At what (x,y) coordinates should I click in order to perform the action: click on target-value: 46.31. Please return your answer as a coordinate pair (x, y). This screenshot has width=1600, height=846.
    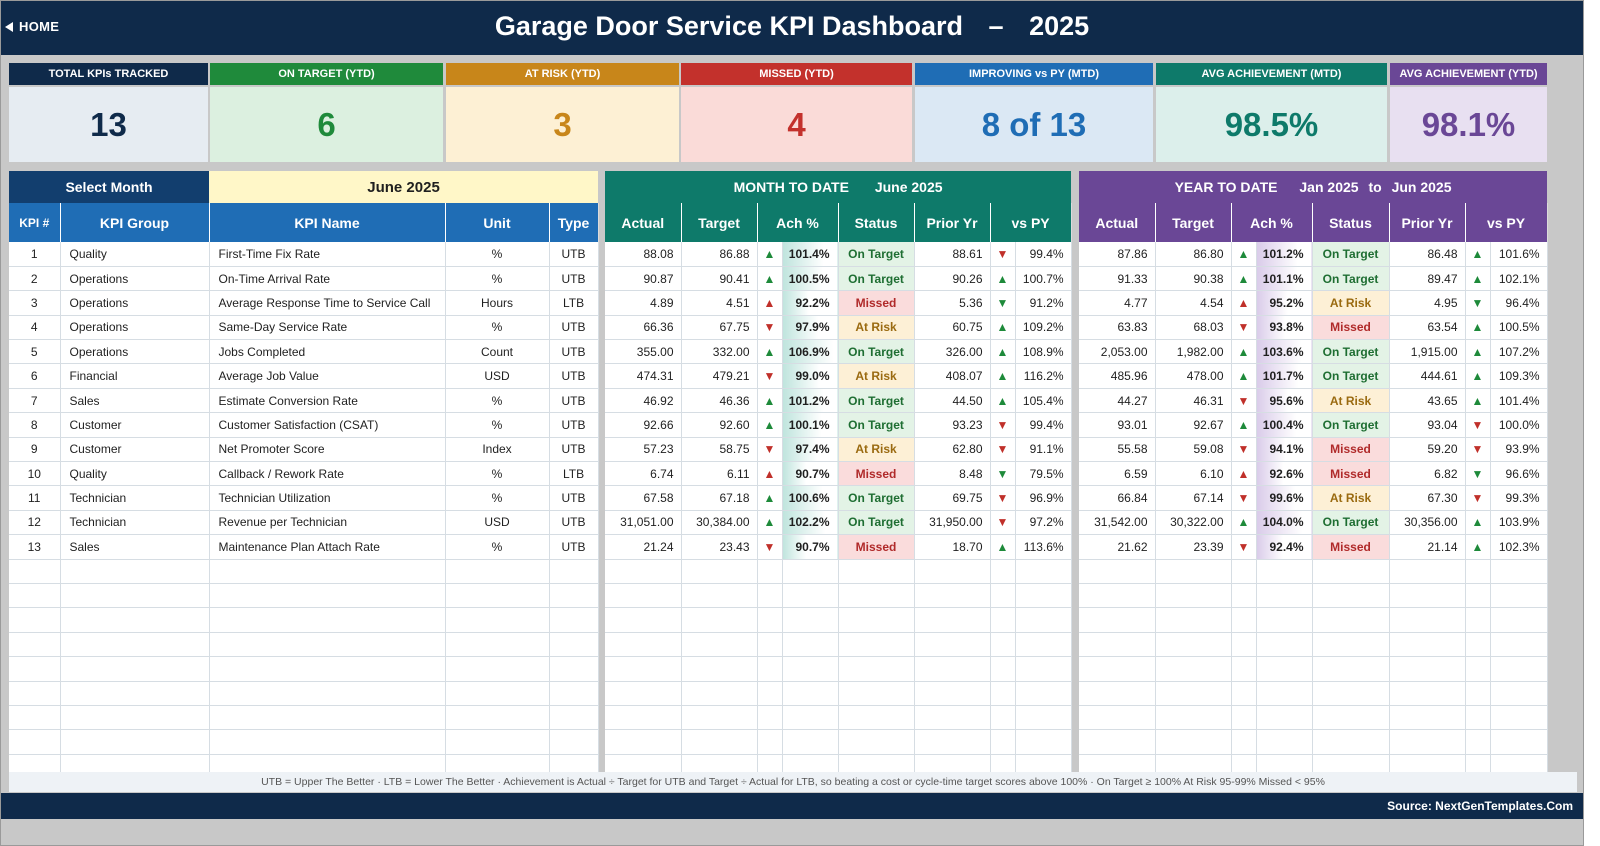
    Looking at the image, I should click on (1193, 401).